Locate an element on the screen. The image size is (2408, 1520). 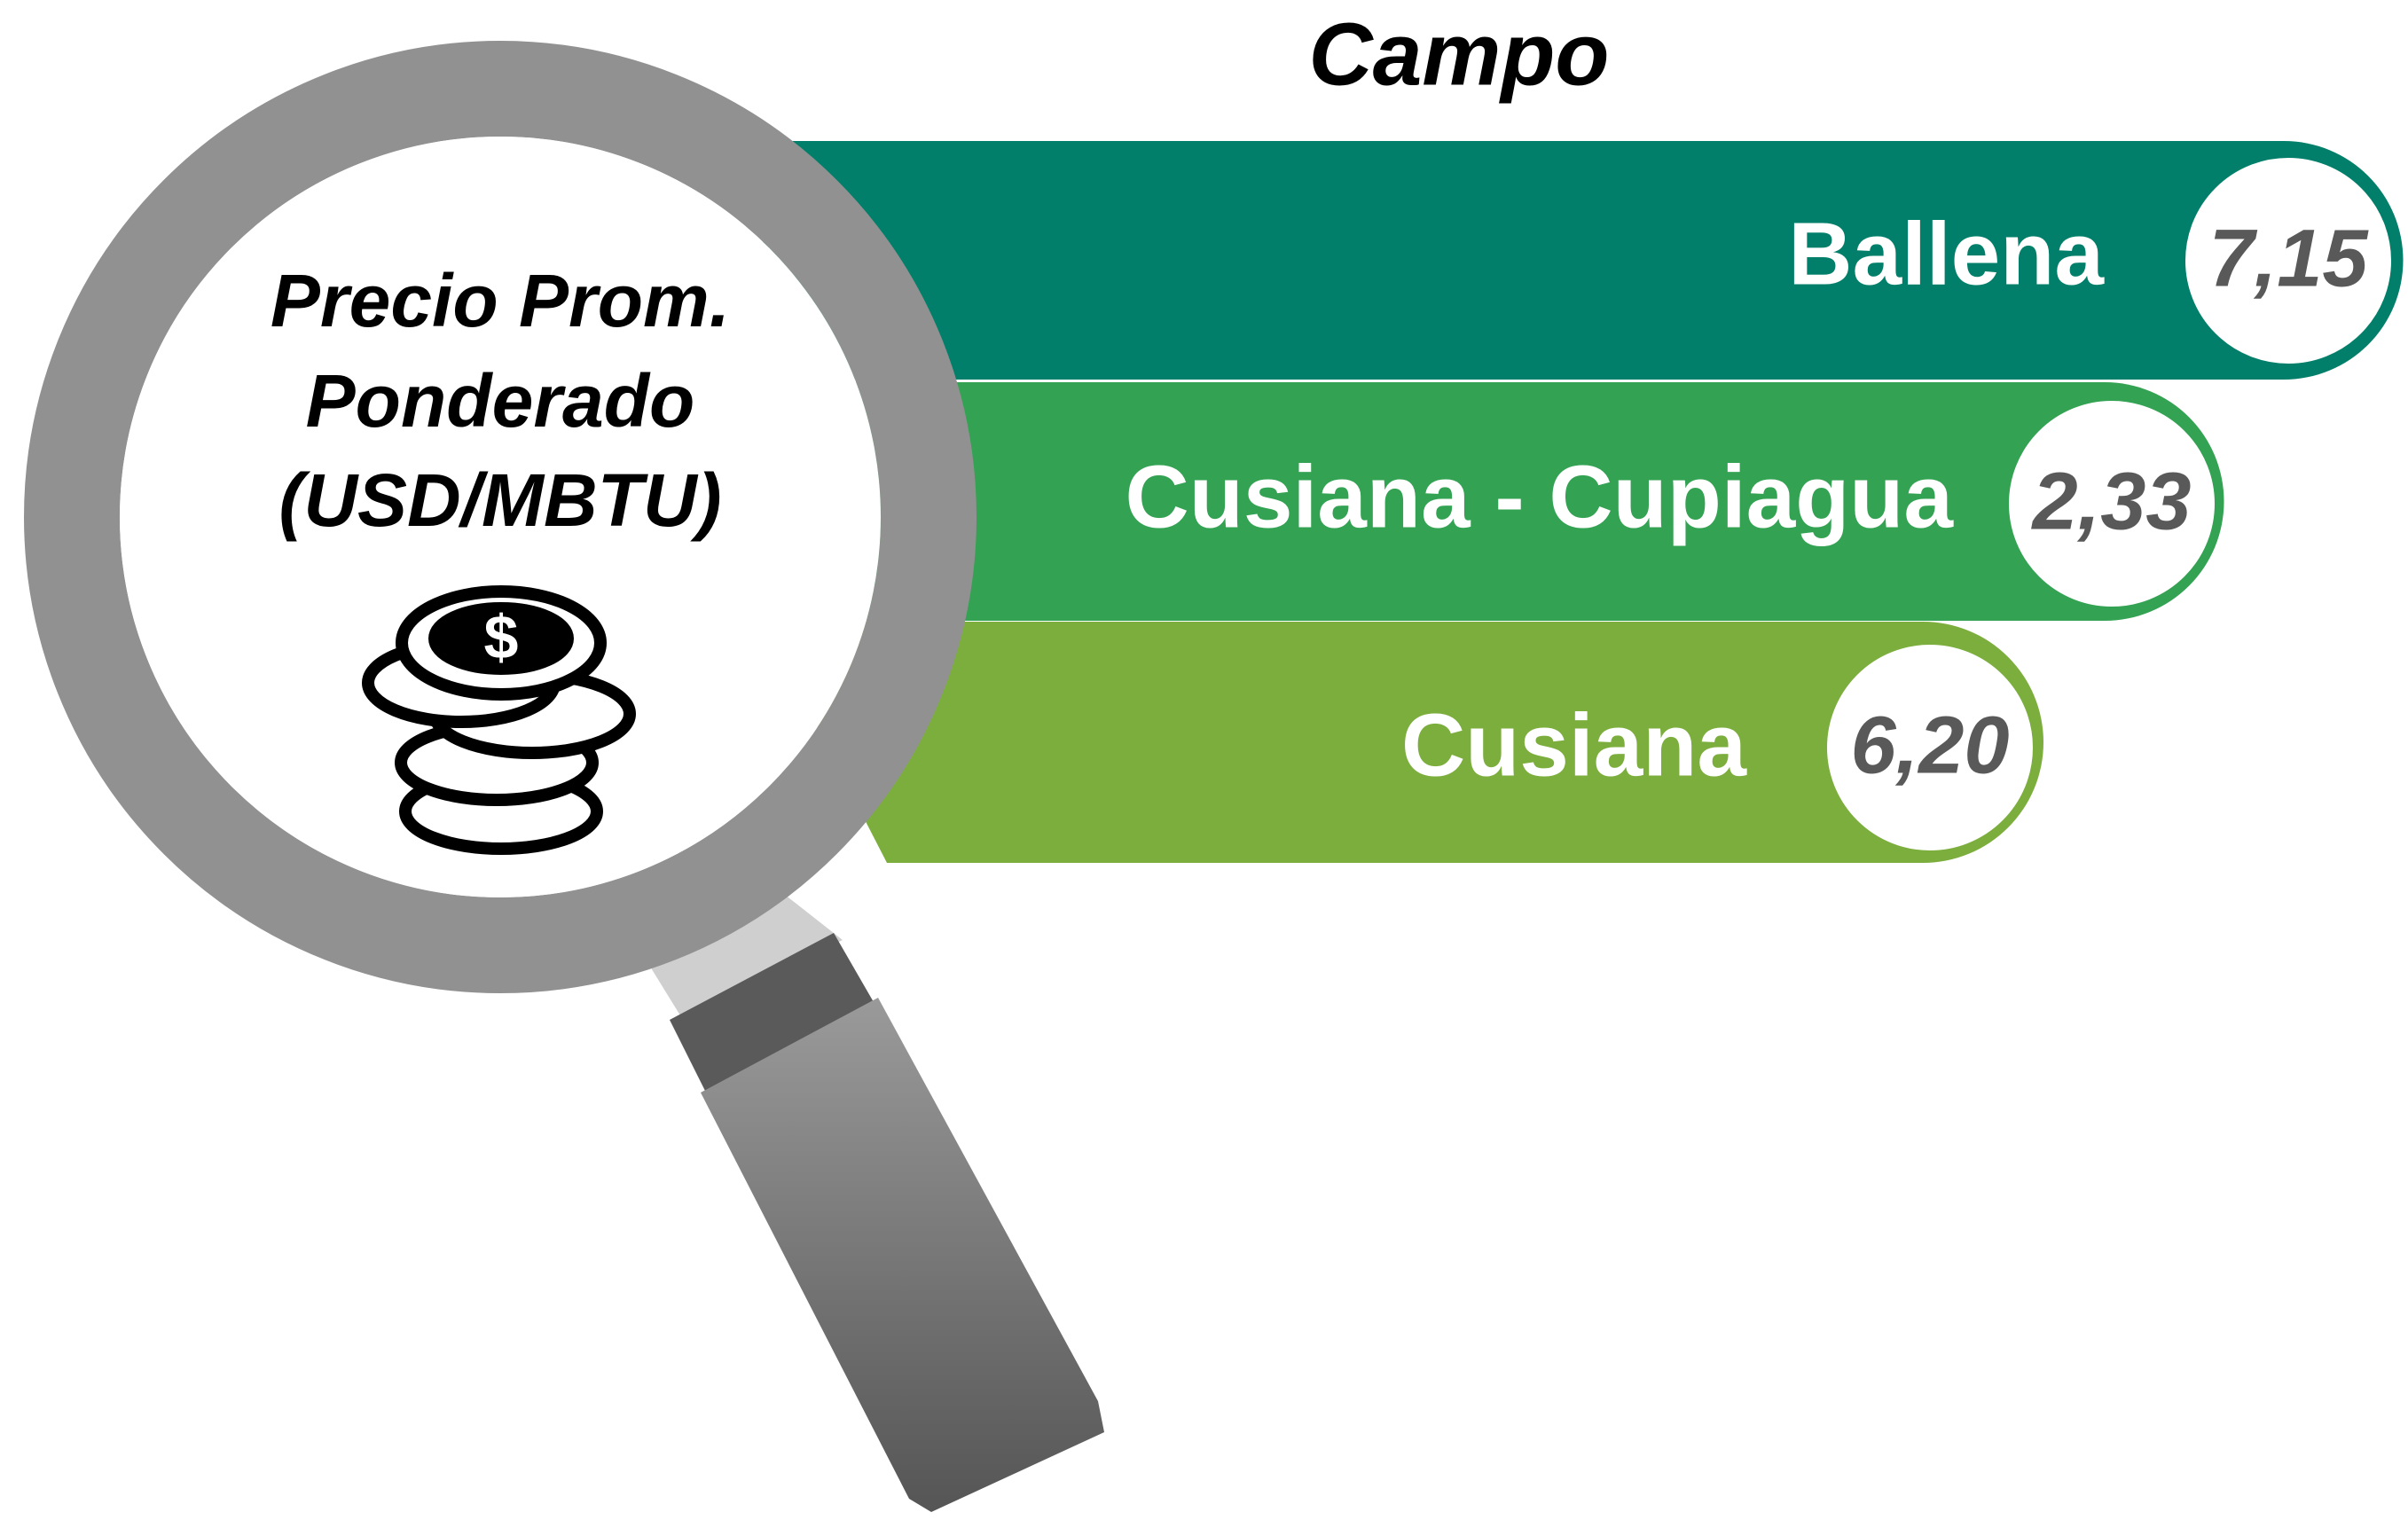
item-value: 6,20 is located at coordinates (1930, 745).